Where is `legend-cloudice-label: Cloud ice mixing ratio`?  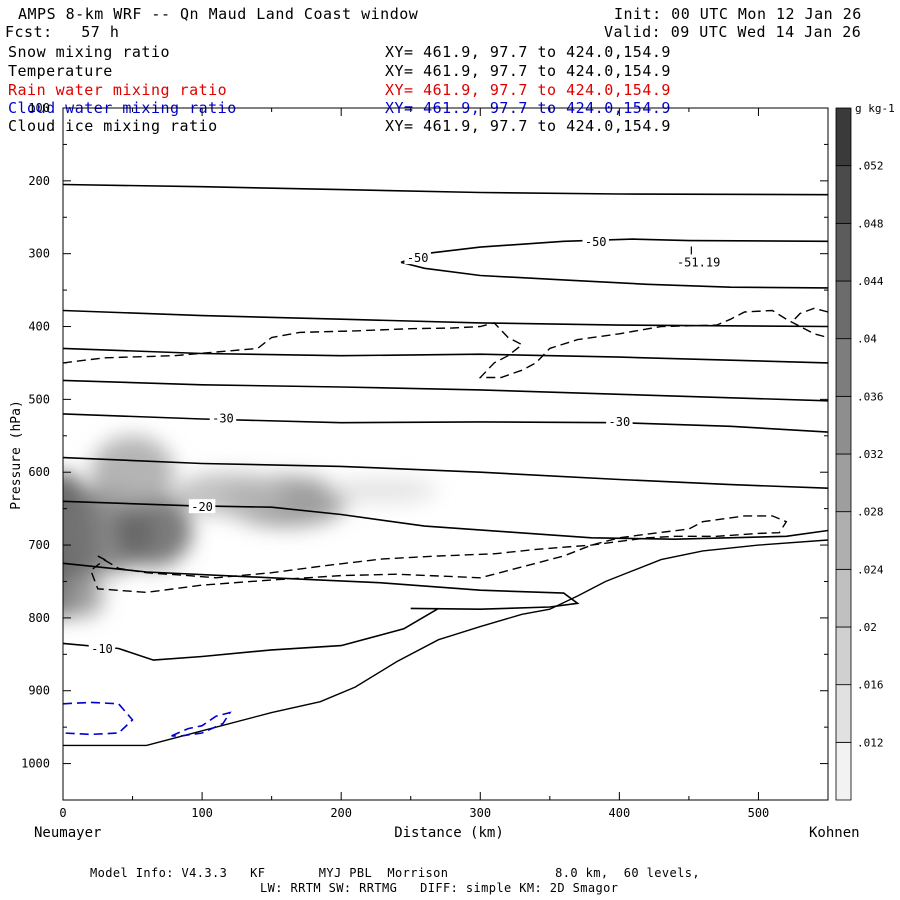 legend-cloudice-label: Cloud ice mixing ratio is located at coordinates (113, 126).